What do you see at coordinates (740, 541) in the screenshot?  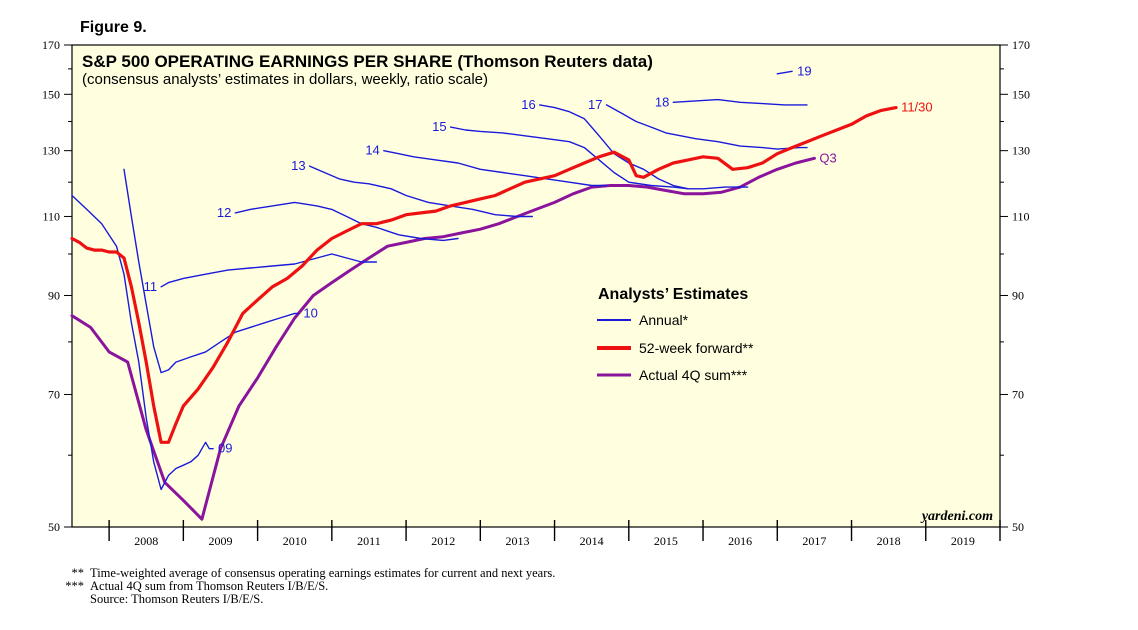 I see `x-tick-label: 2016` at bounding box center [740, 541].